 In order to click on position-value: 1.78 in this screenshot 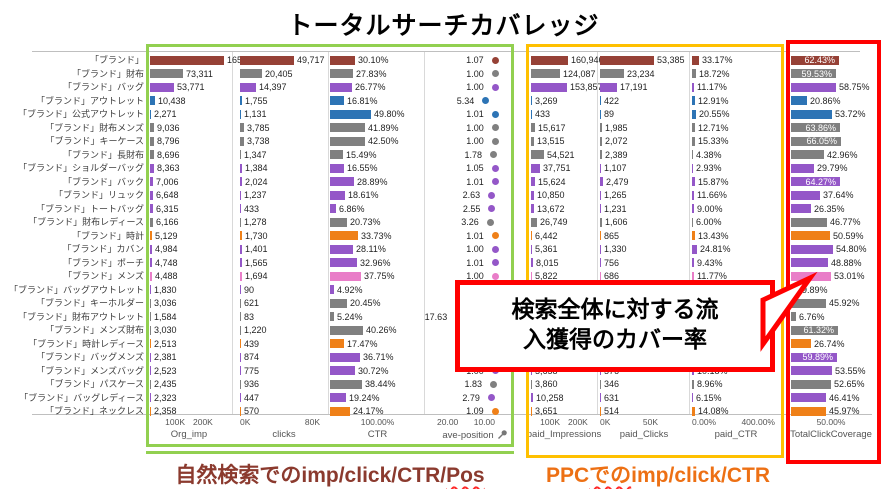, I will do `click(473, 154)`.